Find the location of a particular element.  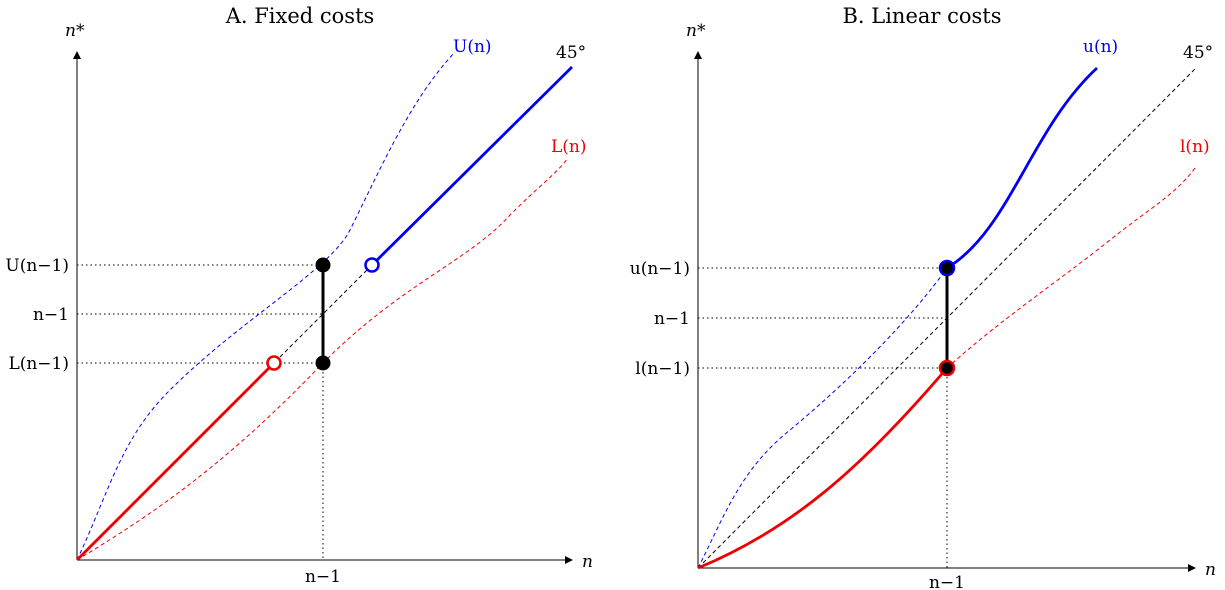

panel-b-title: B. Linear costs is located at coordinates (921, 16).